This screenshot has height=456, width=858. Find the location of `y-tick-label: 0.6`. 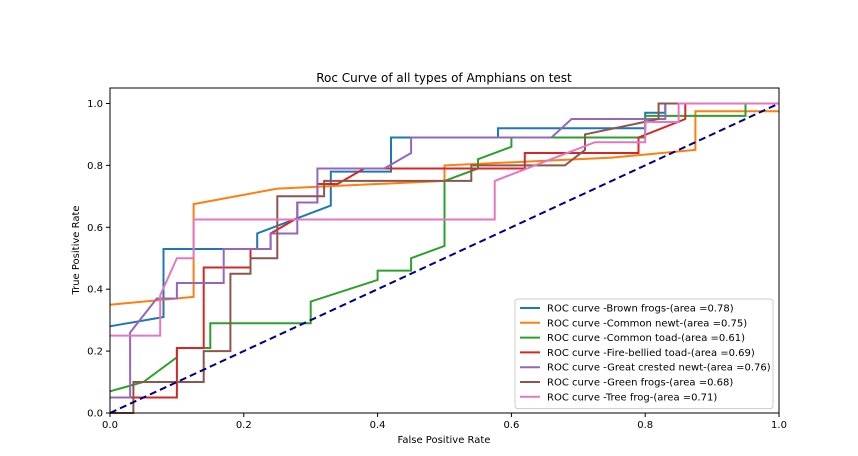

y-tick-label: 0.6 is located at coordinates (95, 228).